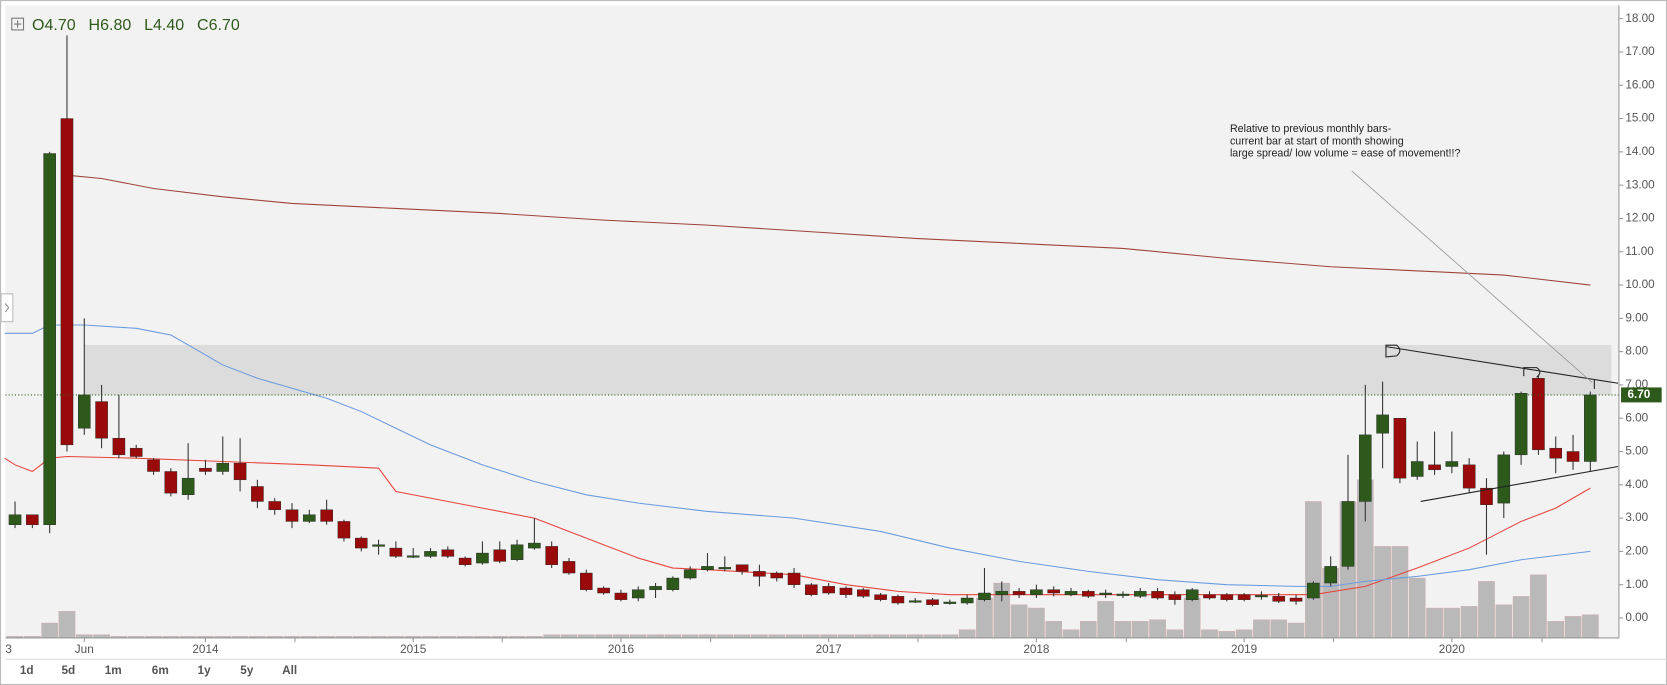  What do you see at coordinates (1640, 84) in the screenshot?
I see `y-tick-label: 16.00` at bounding box center [1640, 84].